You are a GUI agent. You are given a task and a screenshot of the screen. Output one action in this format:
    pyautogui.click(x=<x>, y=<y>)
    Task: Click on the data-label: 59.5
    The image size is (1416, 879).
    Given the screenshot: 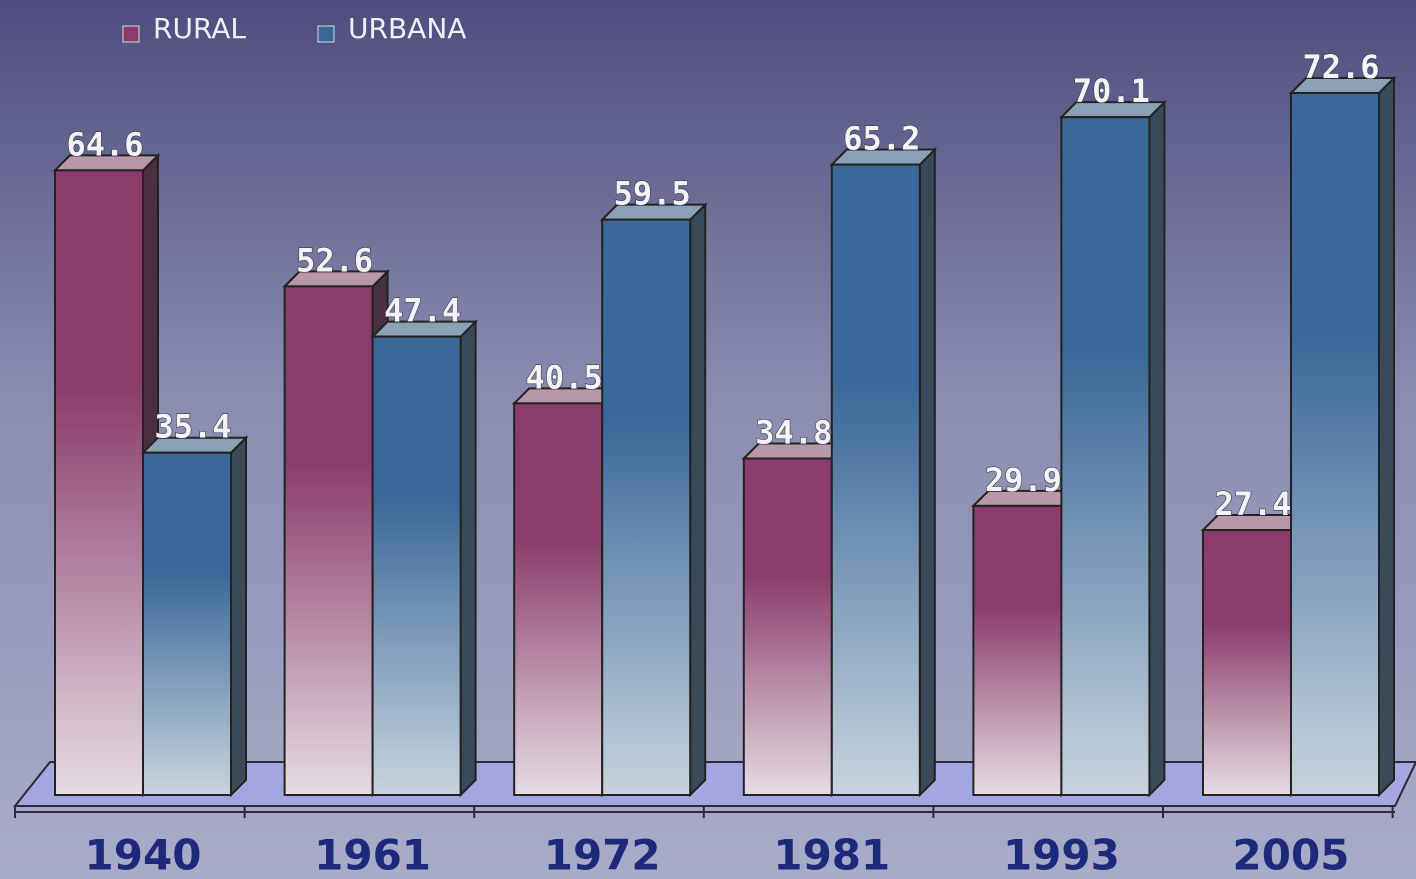 What is the action you would take?
    pyautogui.click(x=652, y=194)
    